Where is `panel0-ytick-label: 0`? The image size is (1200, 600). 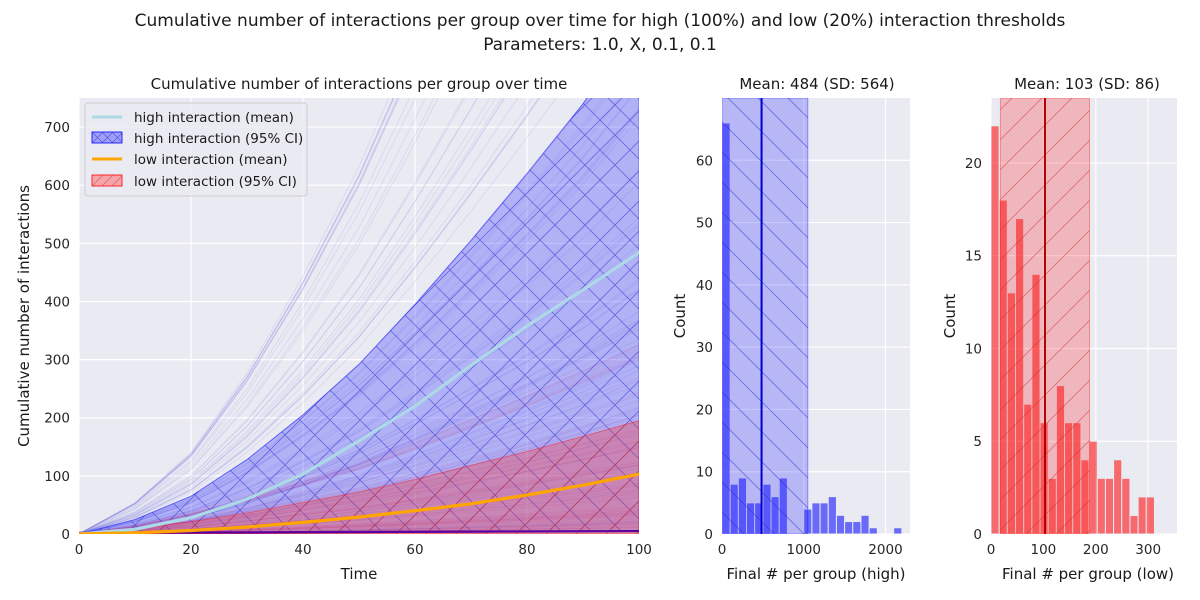 panel0-ytick-label: 0 is located at coordinates (65, 535).